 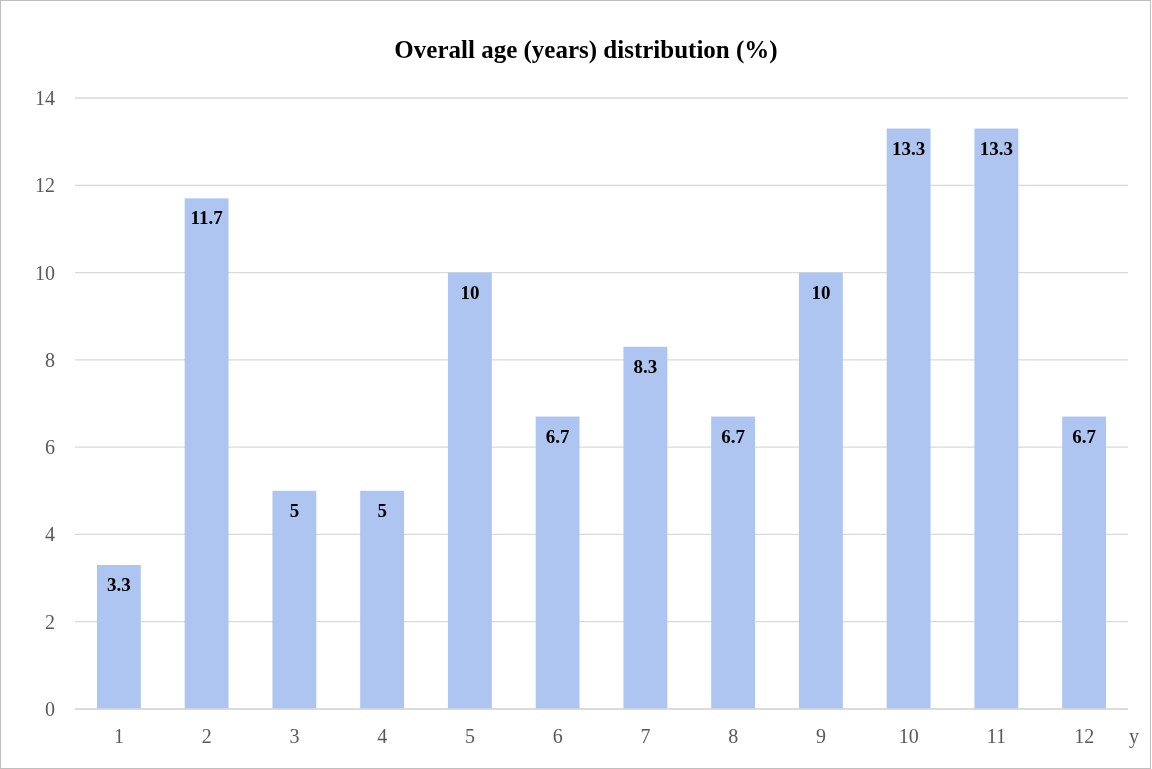 I want to click on x-tick-label: 8, so click(x=733, y=736).